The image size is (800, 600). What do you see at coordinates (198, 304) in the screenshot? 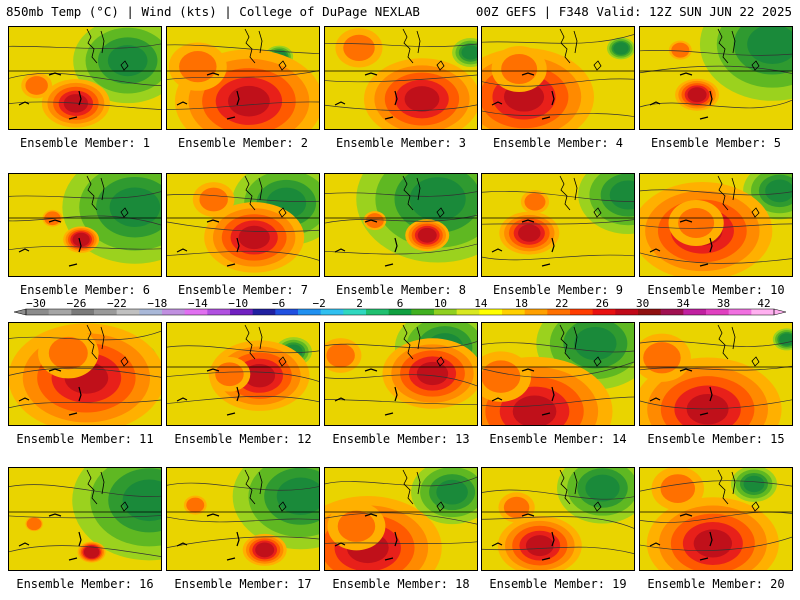
I see `colorbar-tick-label: −14` at bounding box center [198, 304].